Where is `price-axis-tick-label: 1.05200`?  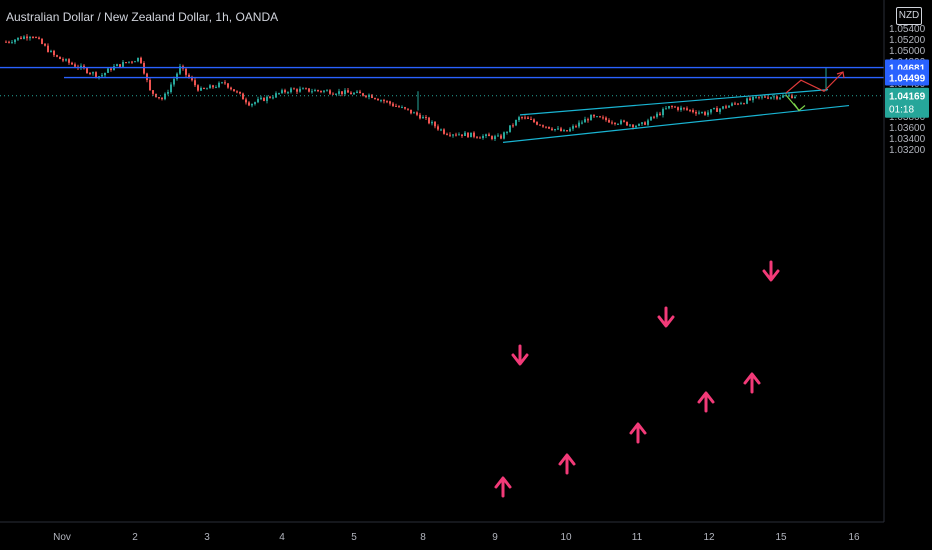
price-axis-tick-label: 1.05200 is located at coordinates (907, 40).